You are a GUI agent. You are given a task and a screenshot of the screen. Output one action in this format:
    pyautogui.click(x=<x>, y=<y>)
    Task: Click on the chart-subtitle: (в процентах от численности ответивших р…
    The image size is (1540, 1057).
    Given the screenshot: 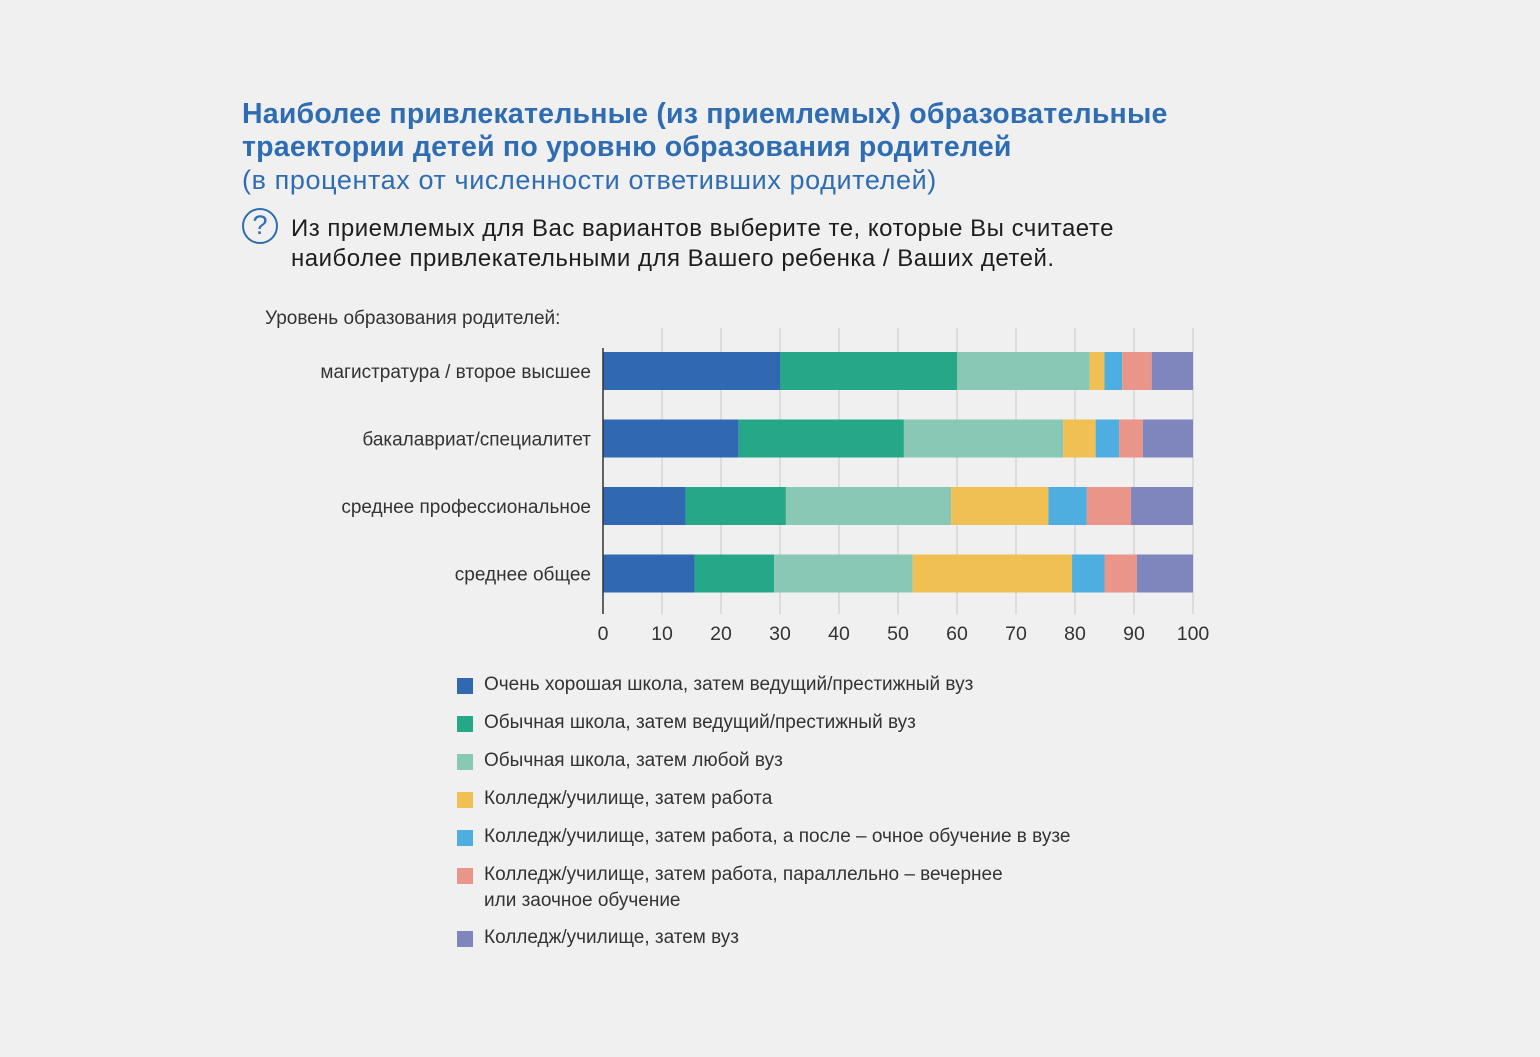 What is the action you would take?
    pyautogui.click(x=589, y=180)
    